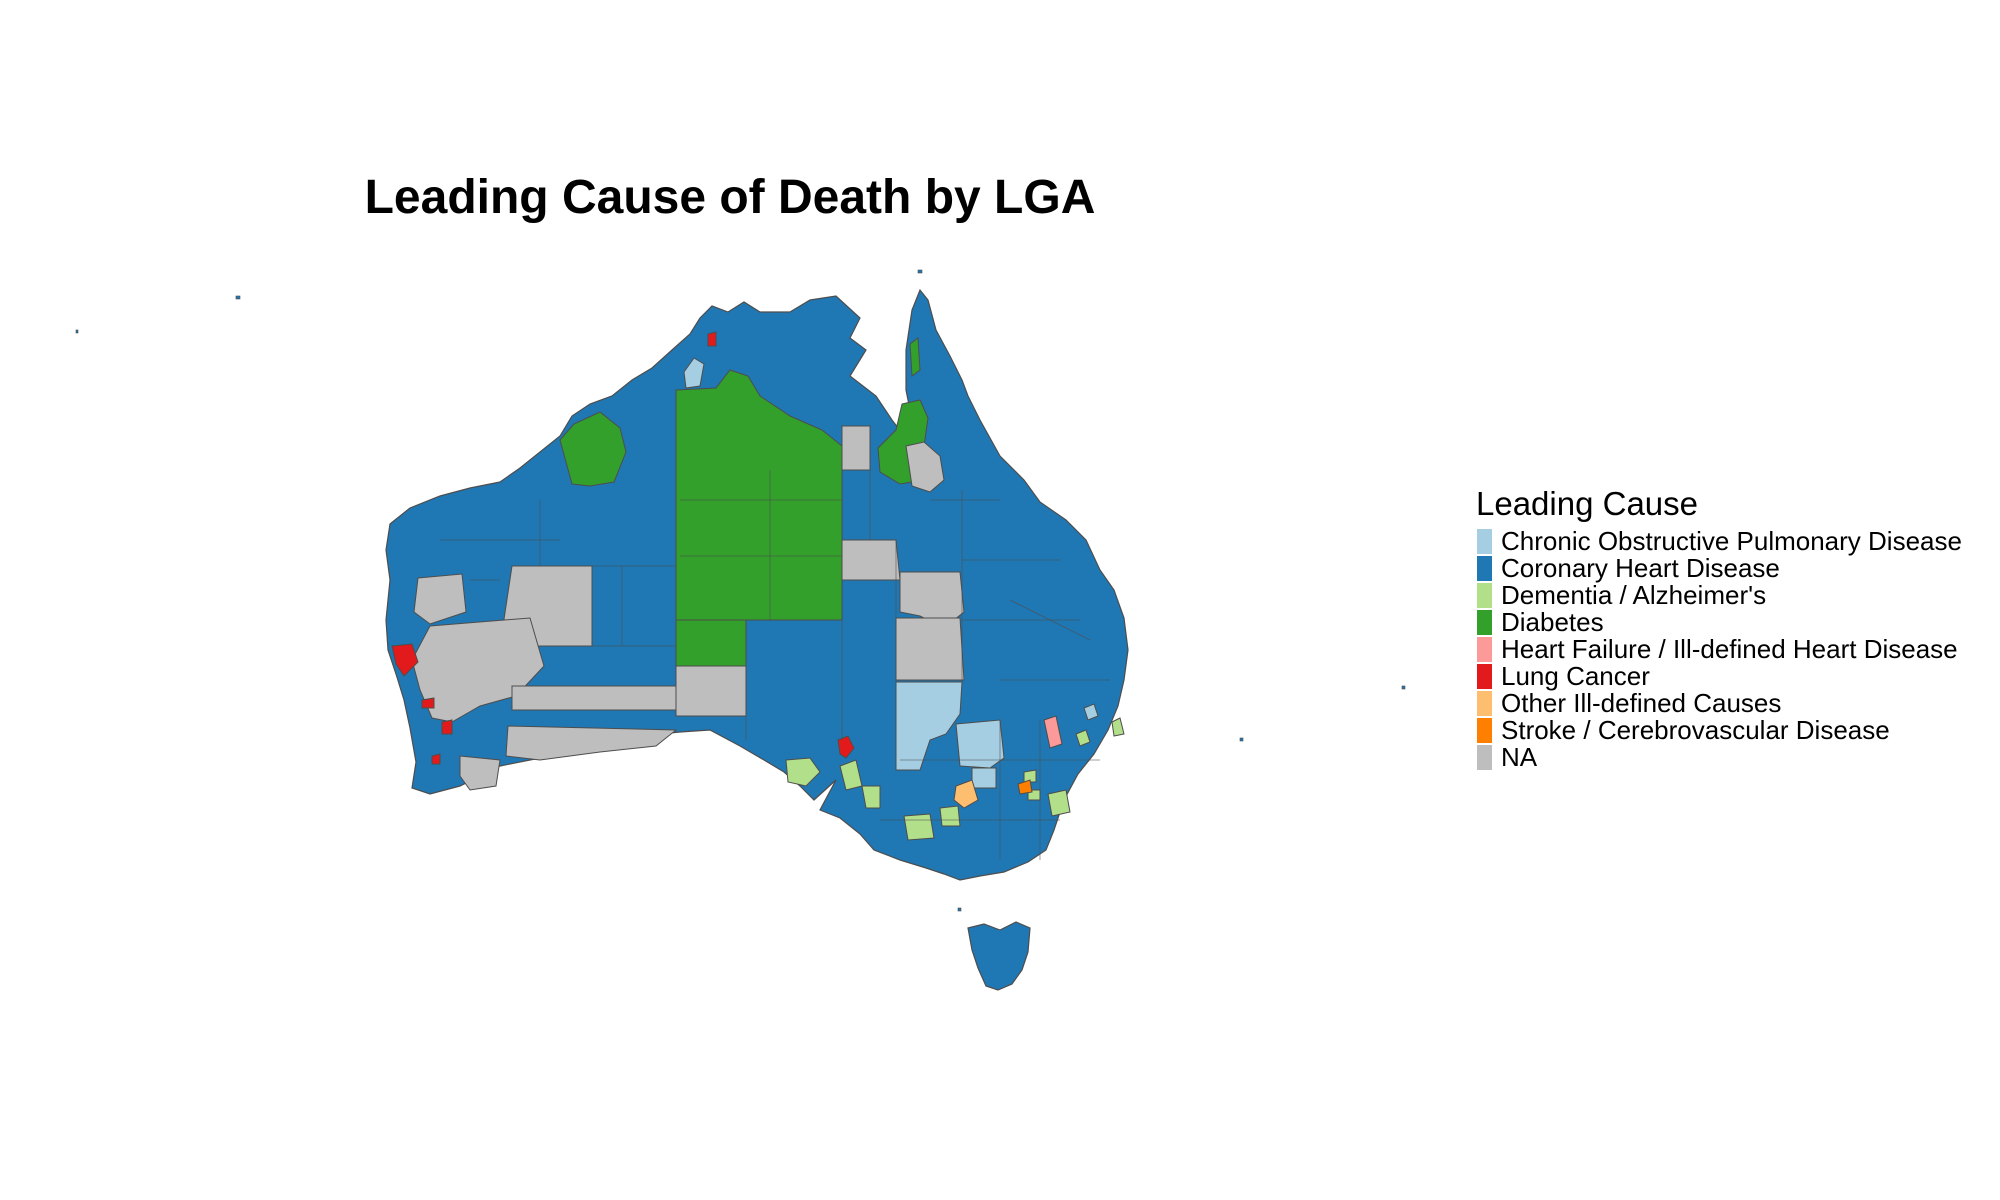 The width and height of the screenshot is (2000, 1200). Describe the element at coordinates (730, 197) in the screenshot. I see `map-title: Leading Cause of Death by LGA` at that location.